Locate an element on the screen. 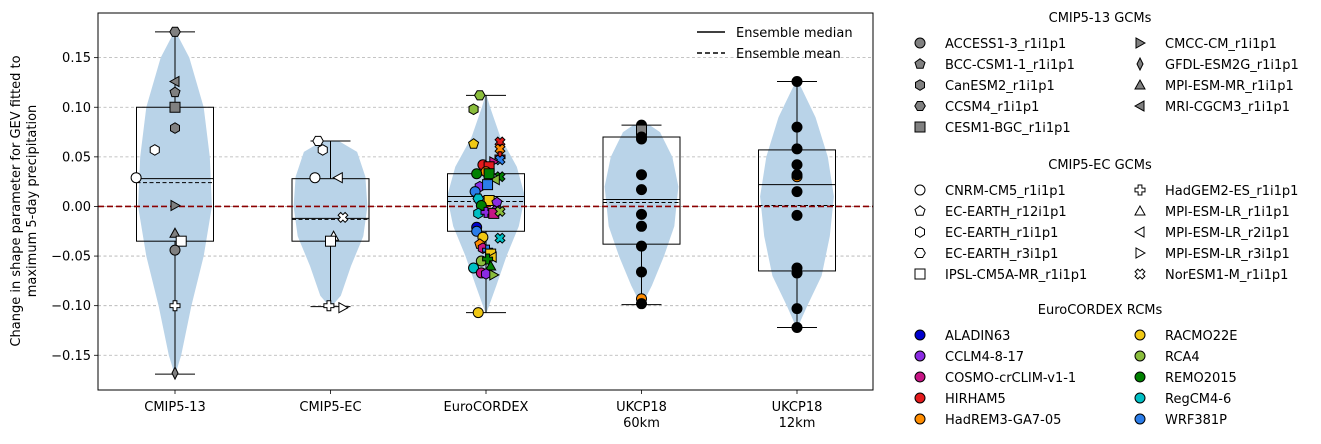 The image size is (1321, 444). line-legend-label: Ensemble mean is located at coordinates (788, 54).